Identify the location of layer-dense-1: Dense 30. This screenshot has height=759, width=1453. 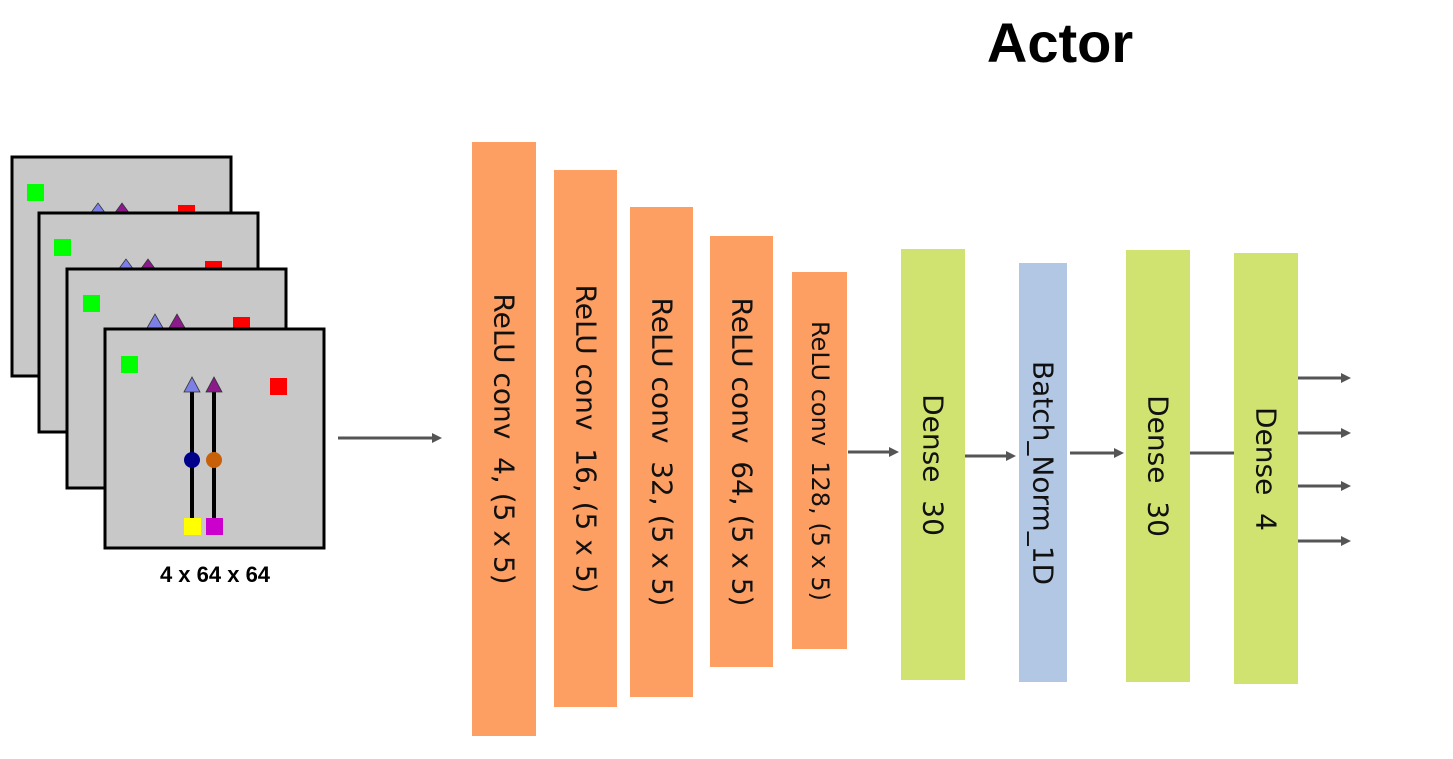
(933, 464).